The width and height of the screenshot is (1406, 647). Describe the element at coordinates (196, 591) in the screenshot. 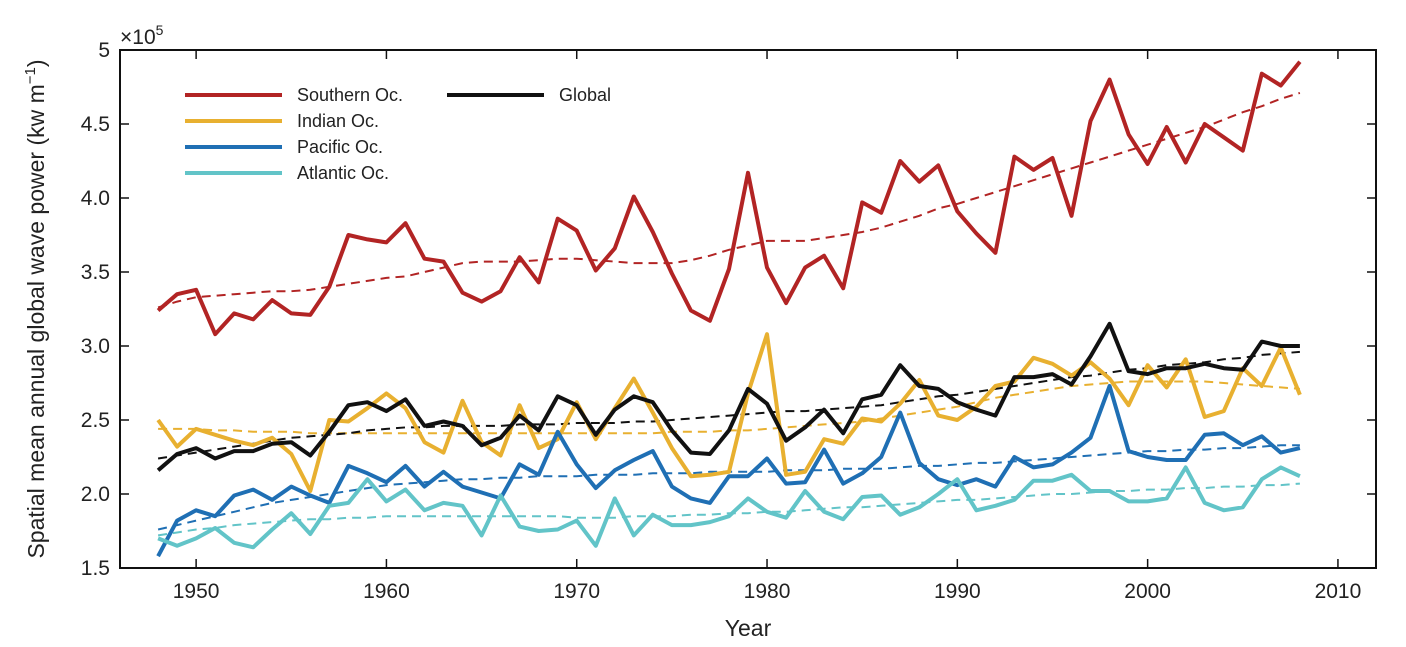

I see `x-tick-label: 1950` at that location.